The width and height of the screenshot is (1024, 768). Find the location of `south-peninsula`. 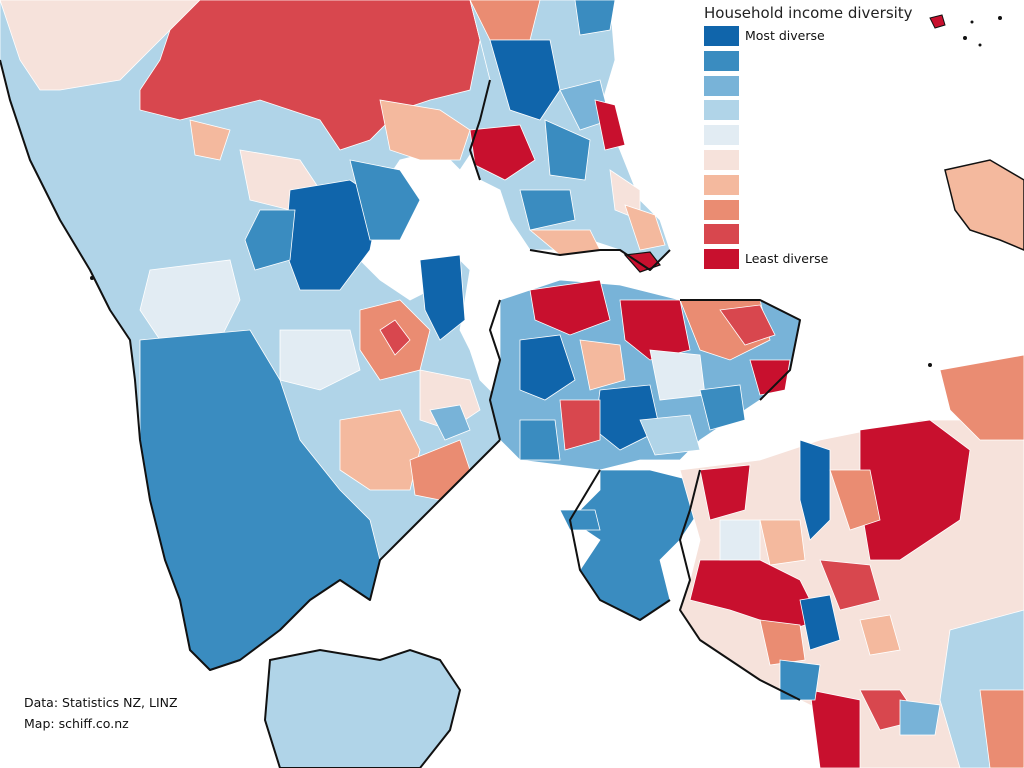

south-peninsula is located at coordinates (362, 708).